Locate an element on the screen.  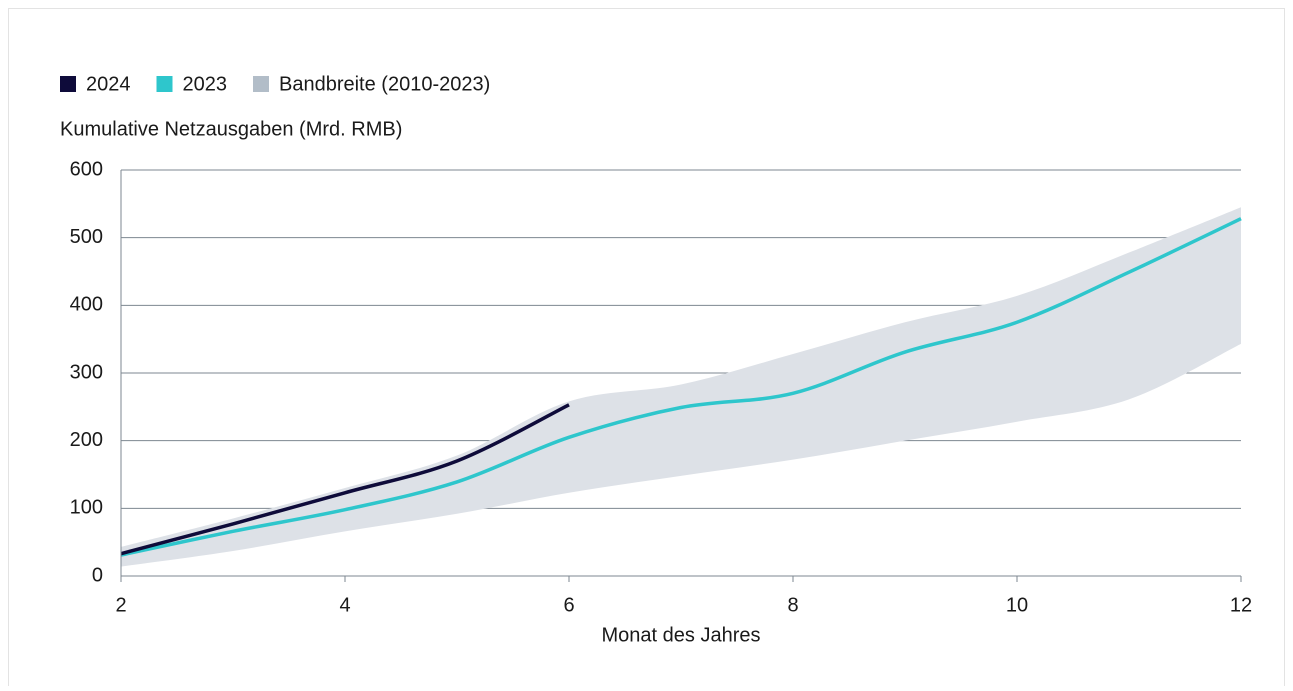
y-tick-label: 500 is located at coordinates (86, 237).